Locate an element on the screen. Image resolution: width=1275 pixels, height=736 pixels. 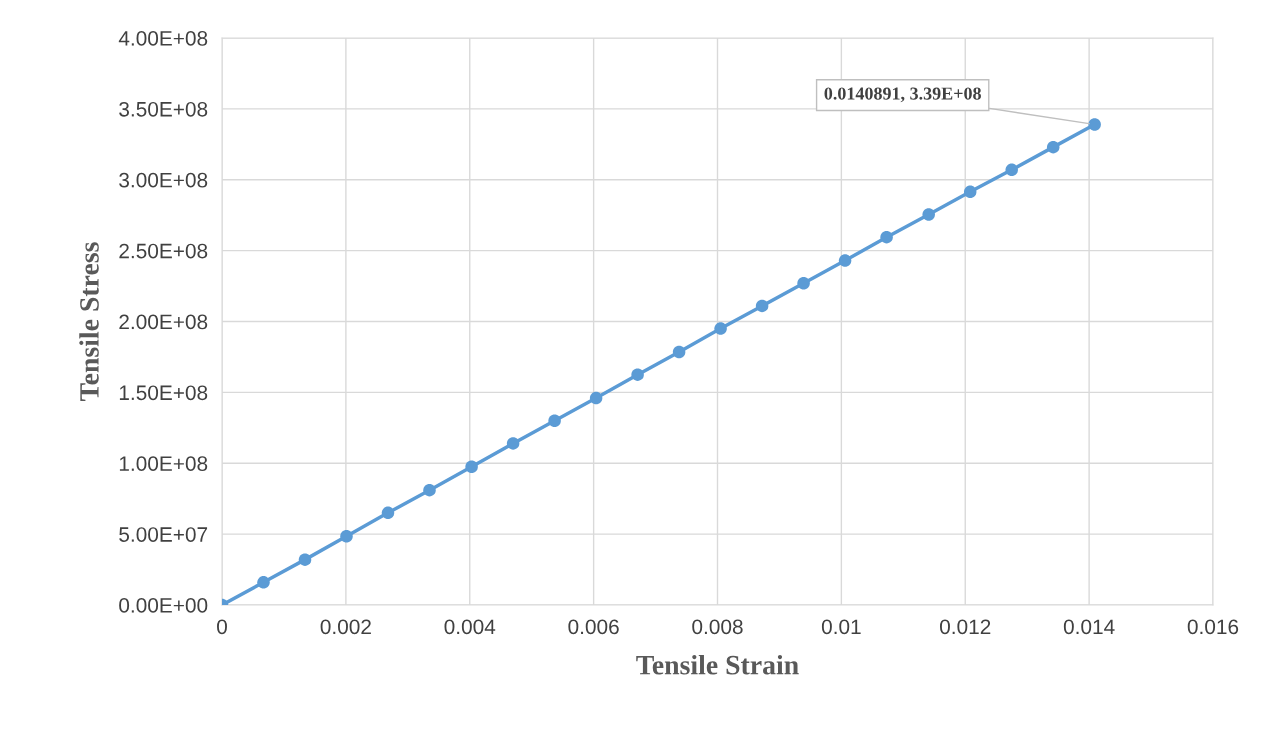
x-tick-label: 0.012 is located at coordinates (965, 627).